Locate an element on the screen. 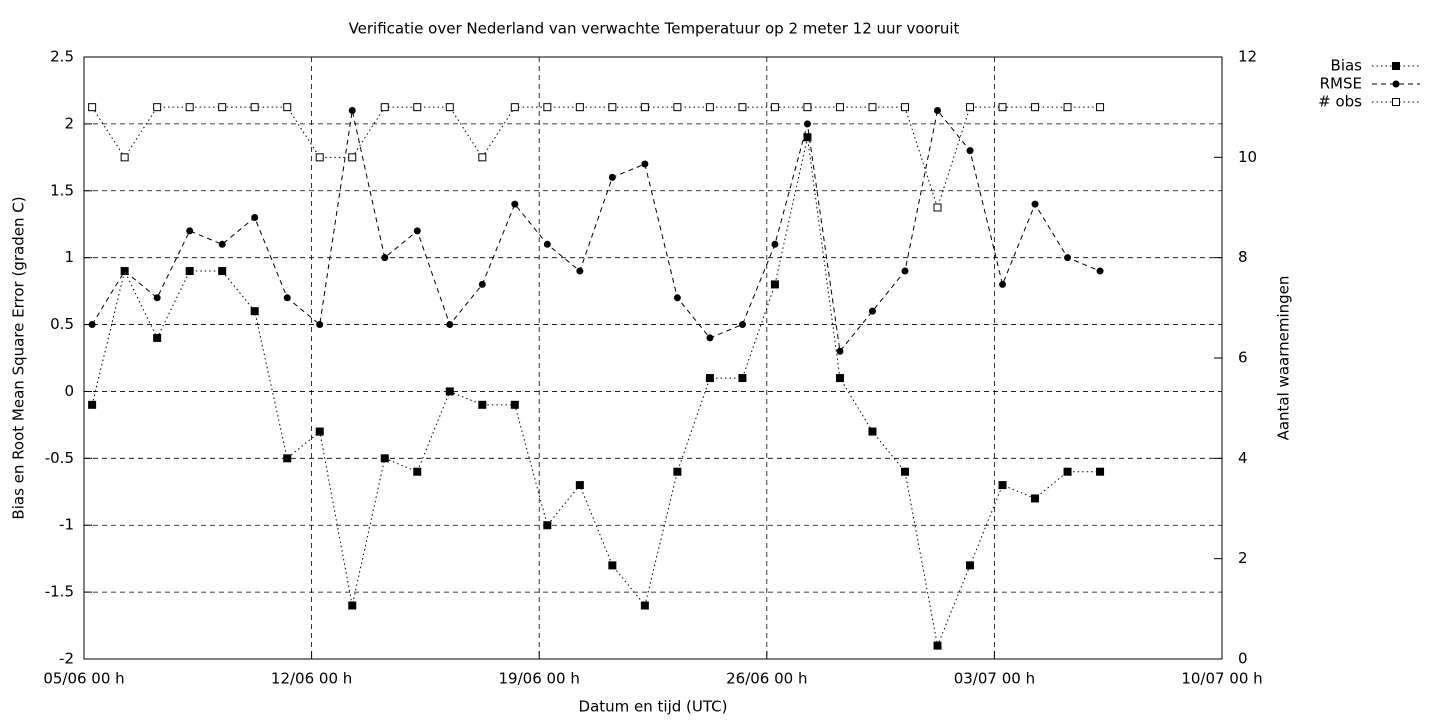 This screenshot has height=720, width=1440. legend-label: RMSE is located at coordinates (1341, 84).